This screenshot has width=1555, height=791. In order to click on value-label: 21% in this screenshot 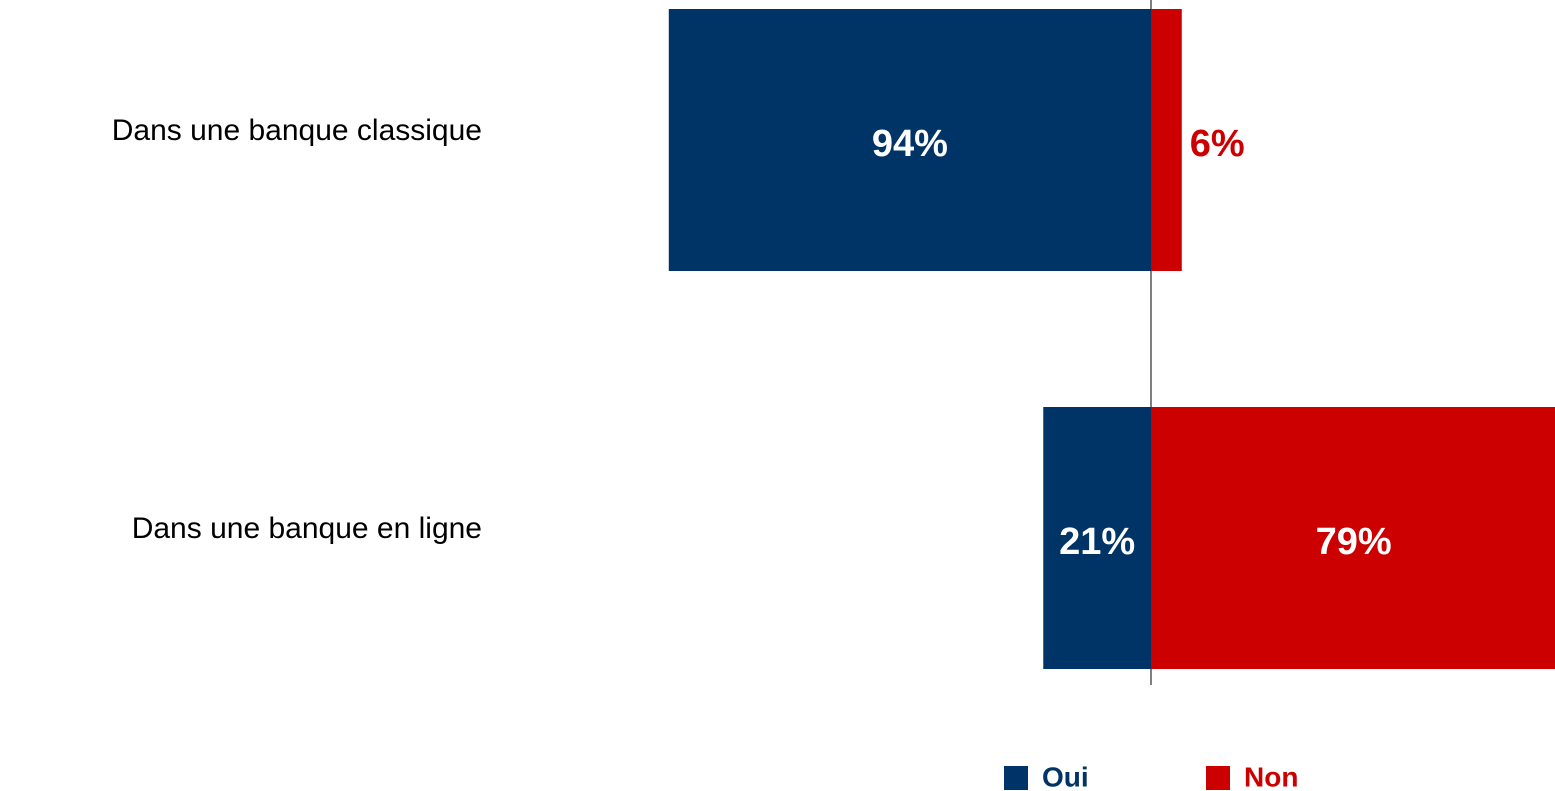, I will do `click(1097, 542)`.